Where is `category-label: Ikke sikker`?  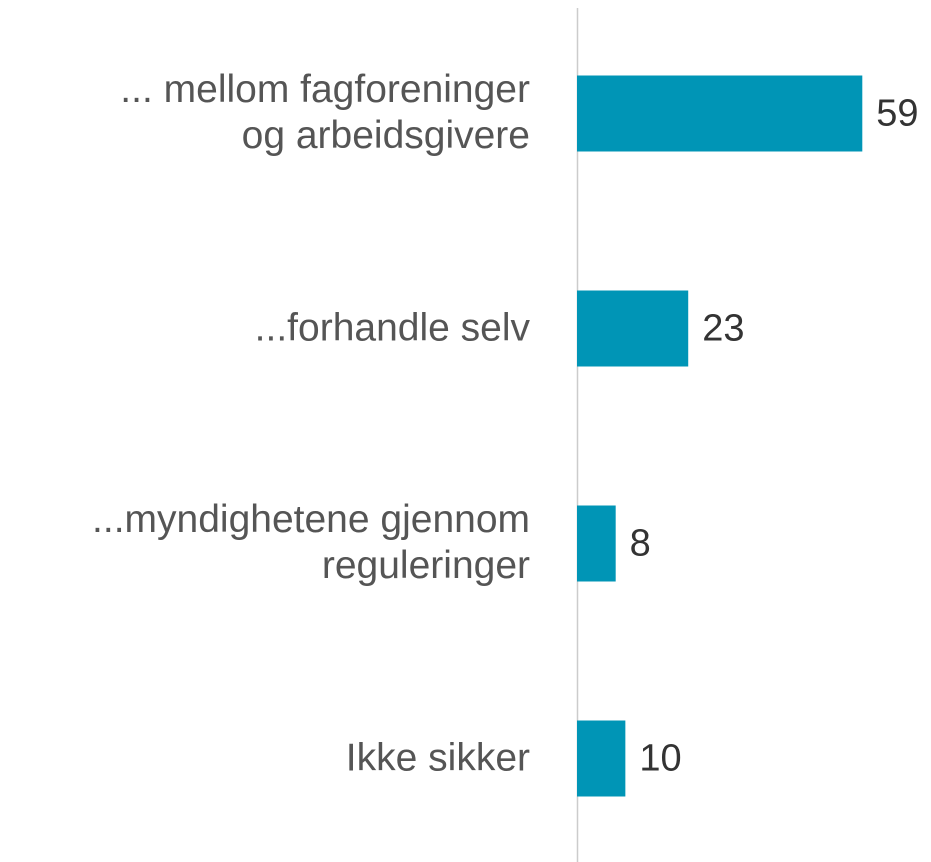 category-label: Ikke sikker is located at coordinates (437, 758).